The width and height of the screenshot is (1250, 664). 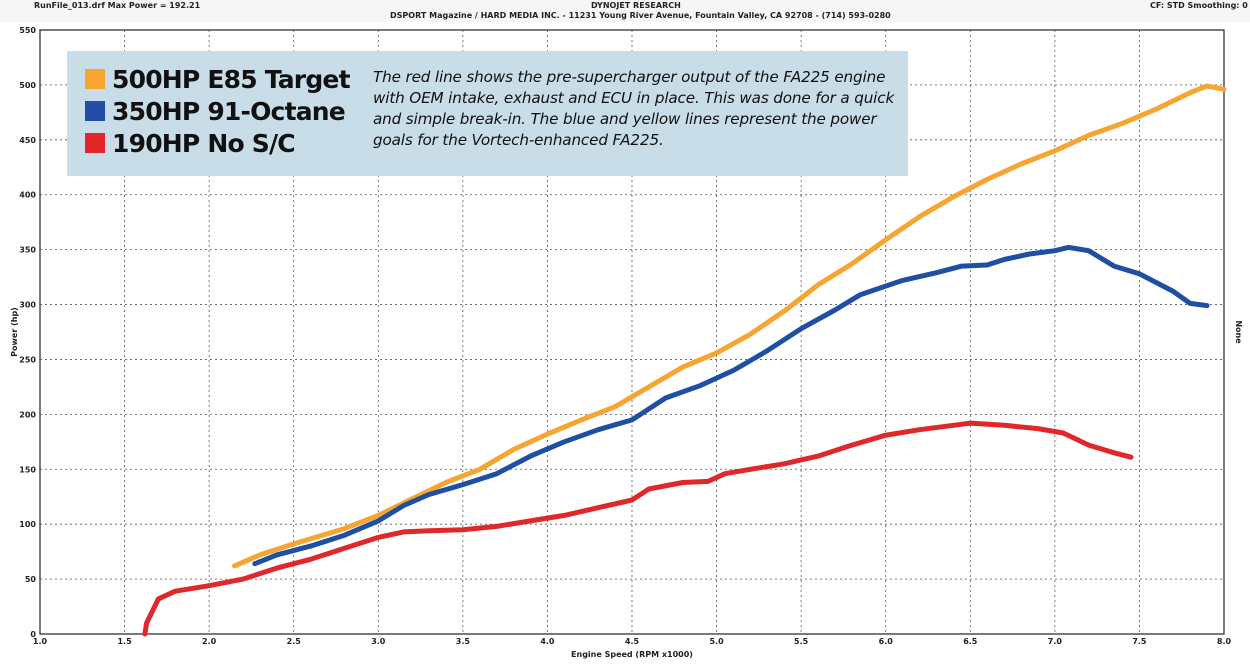 What do you see at coordinates (27, 85) in the screenshot?
I see `y-tick-label: 500` at bounding box center [27, 85].